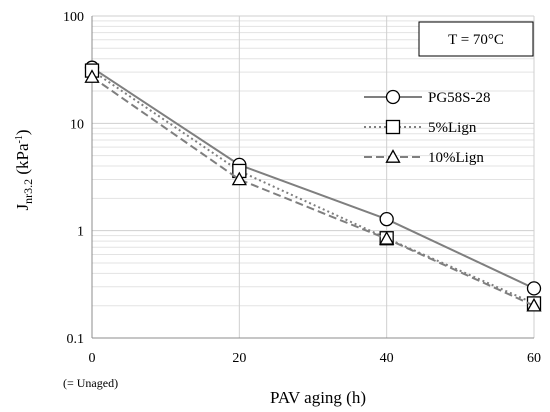  I want to click on x-tick-label: 40, so click(387, 358).